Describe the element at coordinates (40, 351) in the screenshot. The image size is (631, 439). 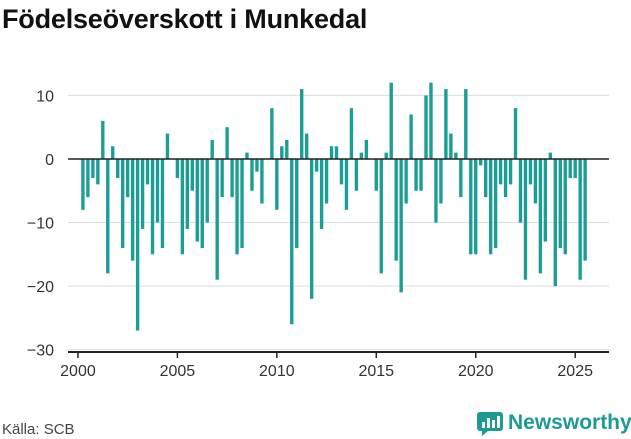
I see `y-tick-label: −30` at that location.